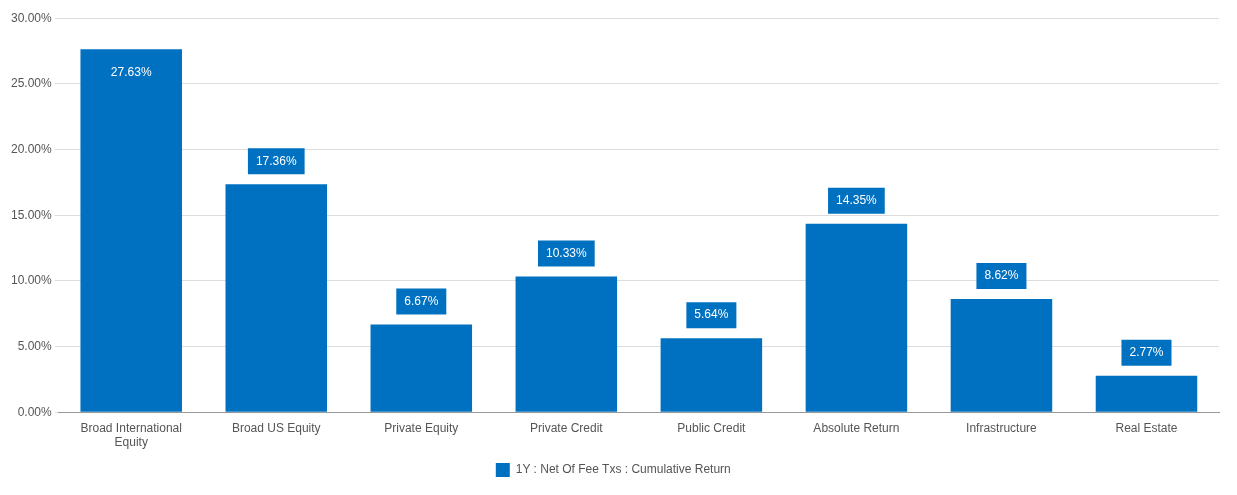  Describe the element at coordinates (421, 300) in the screenshot. I see `data-label: 6.67%` at that location.